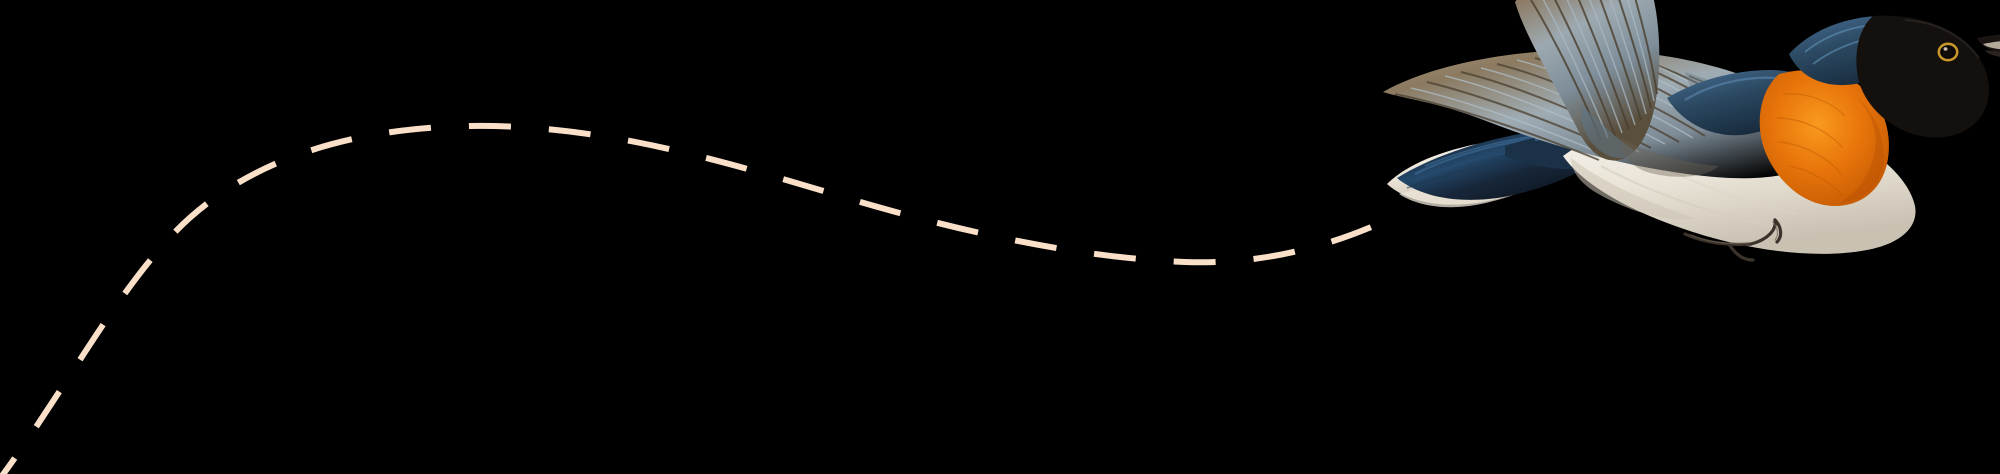  I want to click on bird-feet, so click(1733, 240).